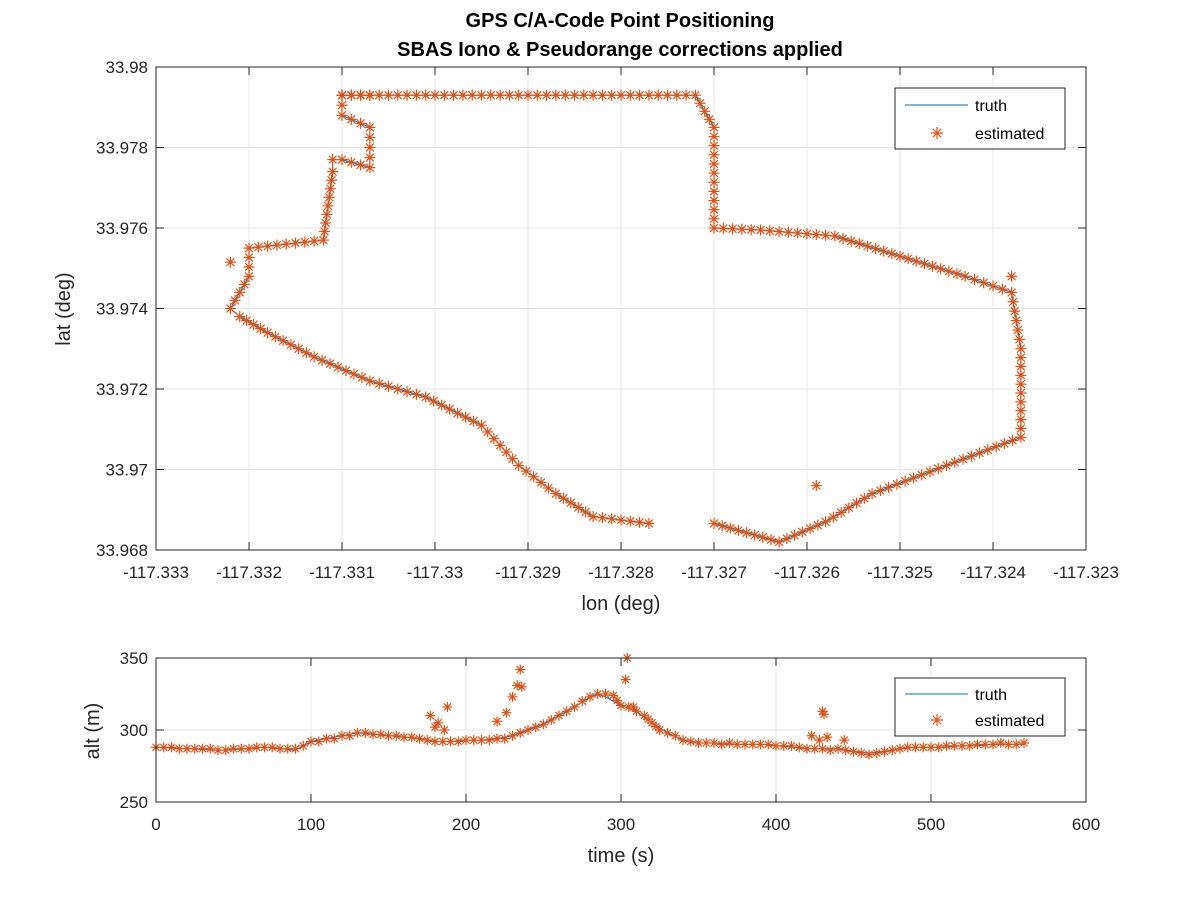  What do you see at coordinates (1086, 824) in the screenshot?
I see `x-tick-label: 600` at bounding box center [1086, 824].